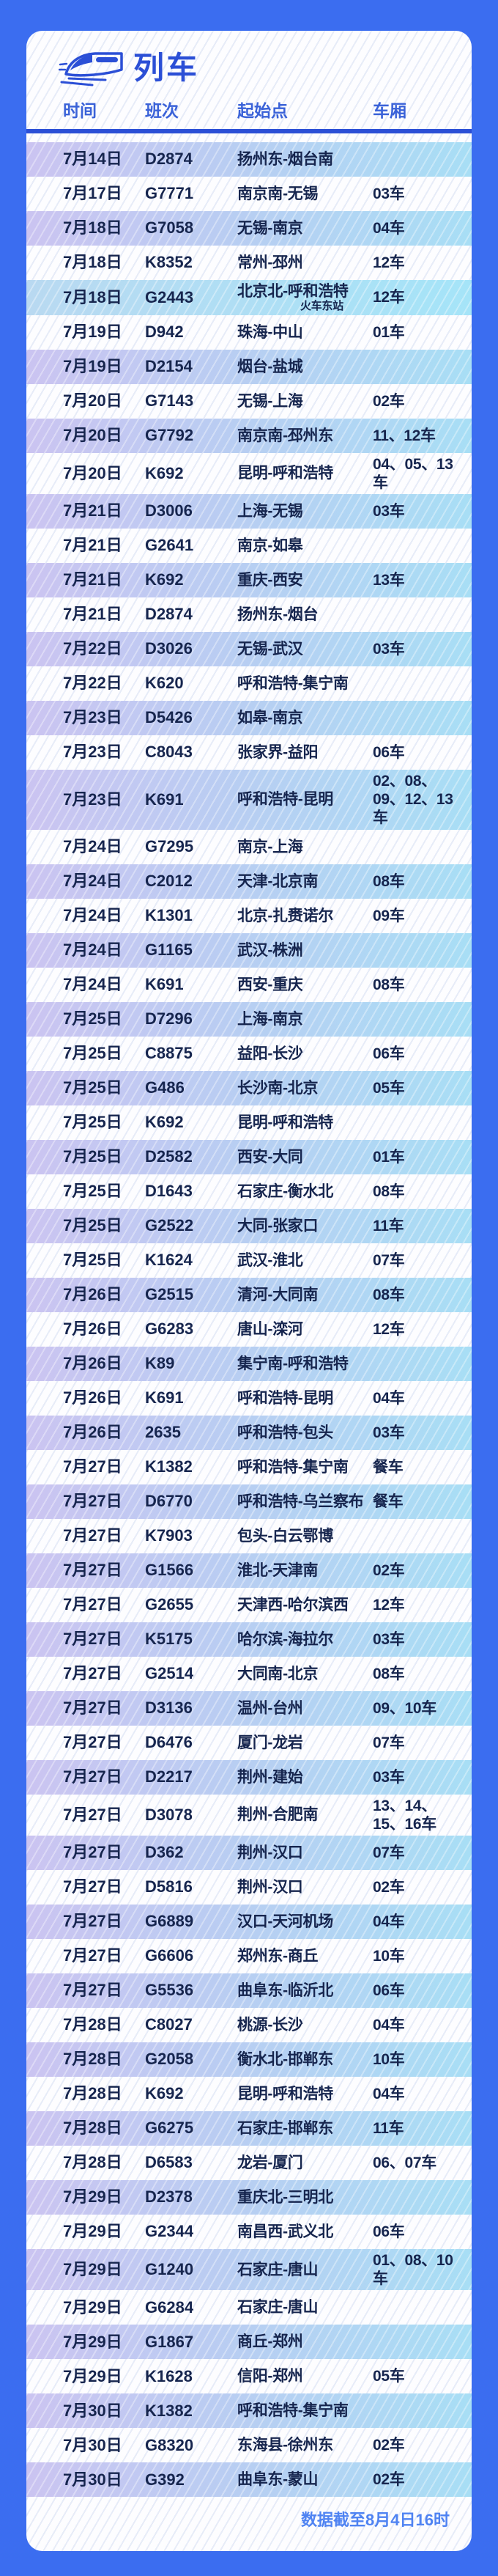 The image size is (498, 2576). I want to click on row-route: 南昌西-武义北, so click(305, 2232).